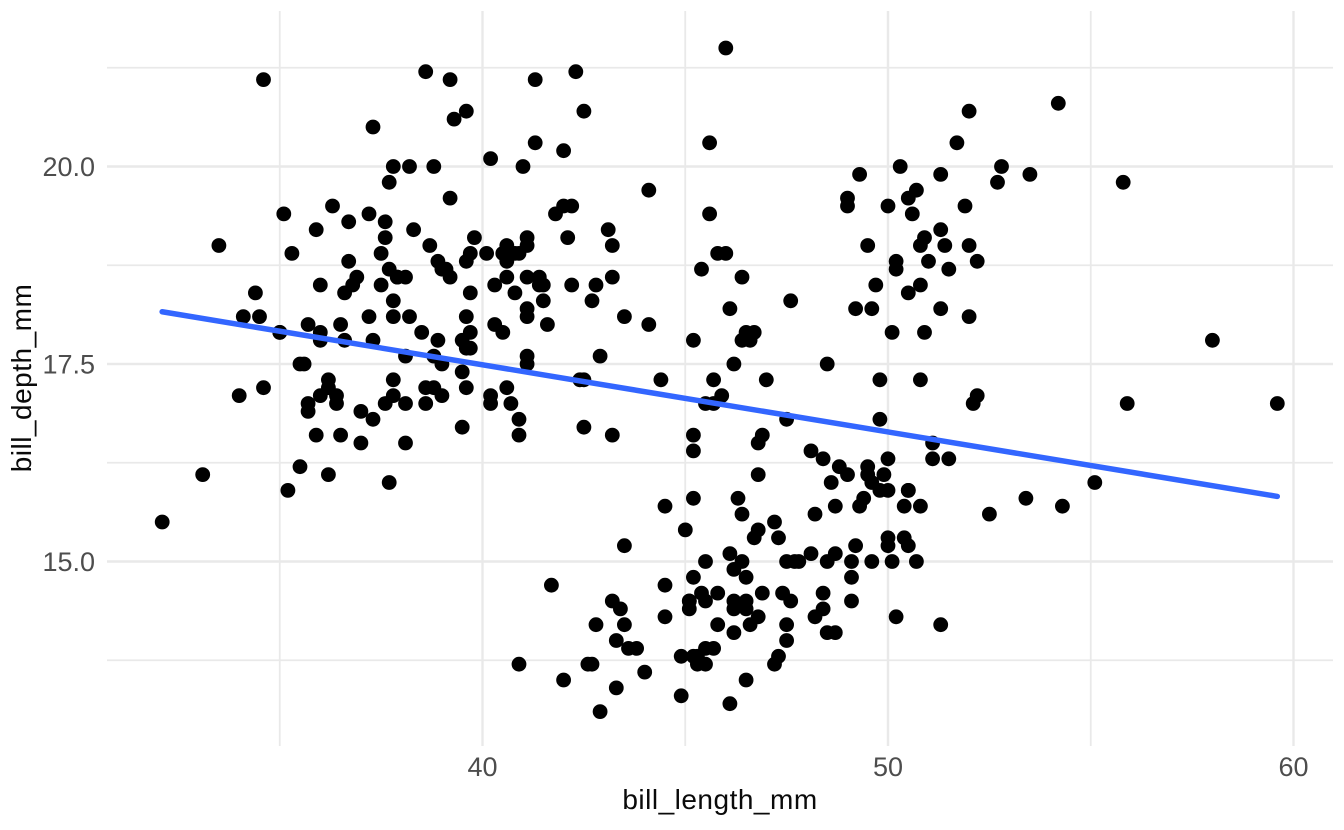 The image size is (1344, 830). What do you see at coordinates (482, 767) in the screenshot?
I see `x-tick-label: 40` at bounding box center [482, 767].